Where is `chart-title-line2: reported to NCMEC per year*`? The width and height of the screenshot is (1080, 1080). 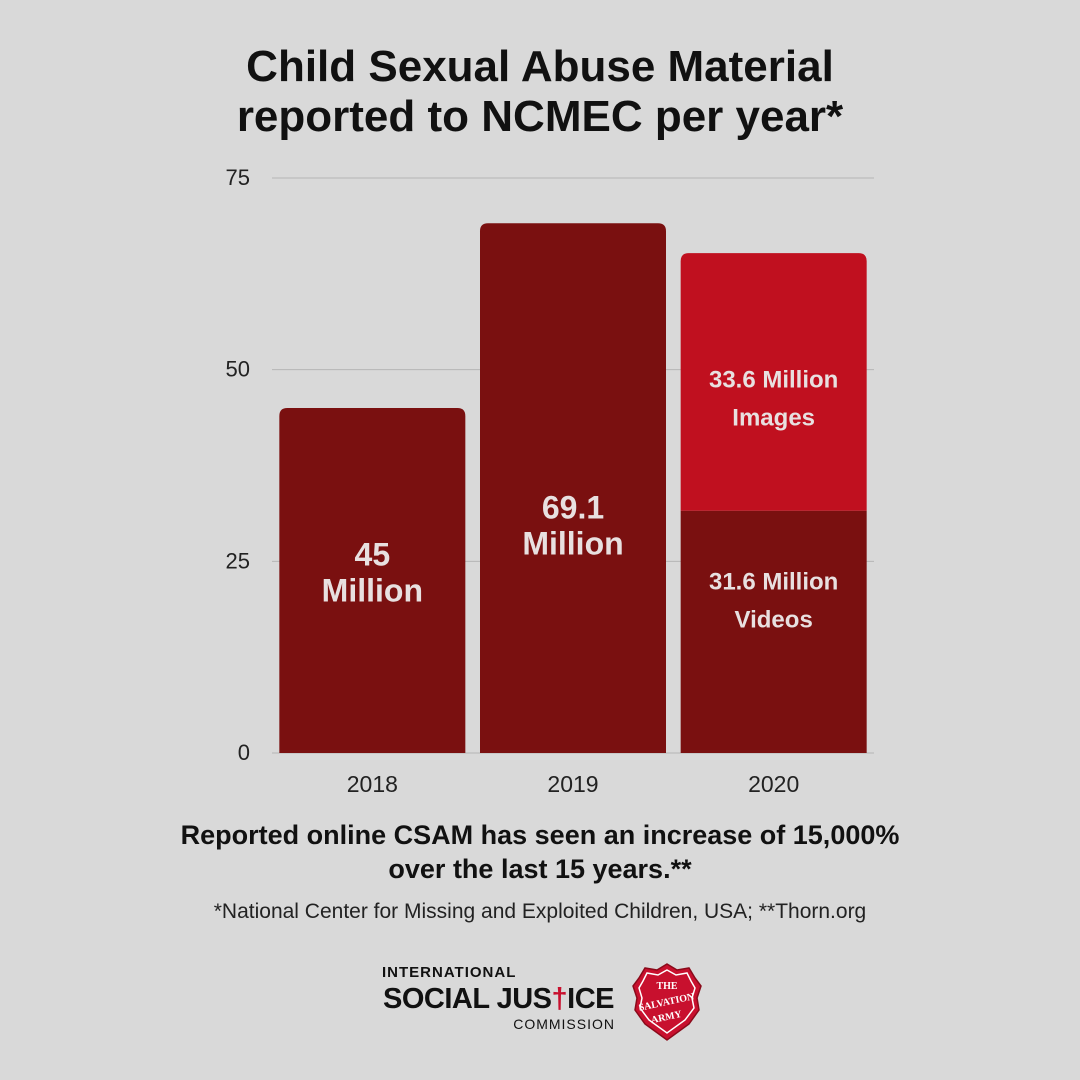 chart-title-line2: reported to NCMEC per year* is located at coordinates (540, 116).